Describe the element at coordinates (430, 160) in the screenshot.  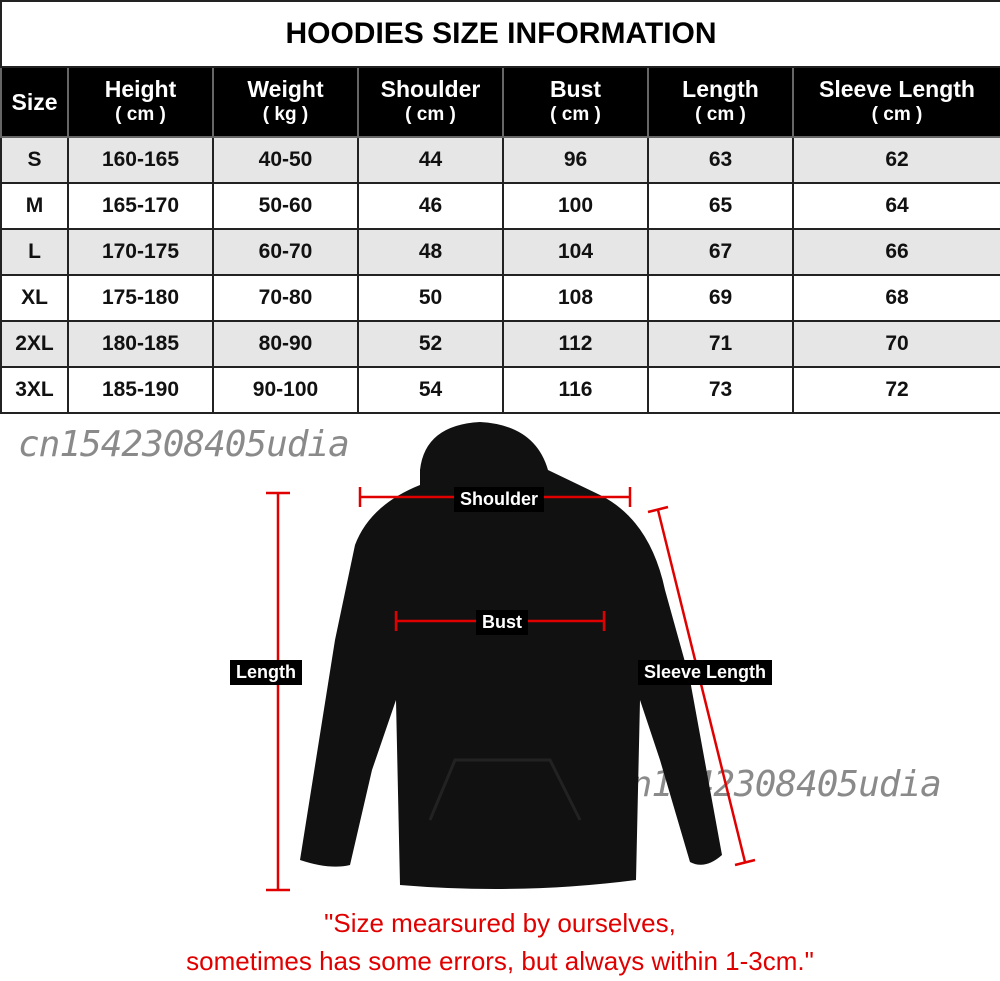
I see `table-cell: 44` at that location.